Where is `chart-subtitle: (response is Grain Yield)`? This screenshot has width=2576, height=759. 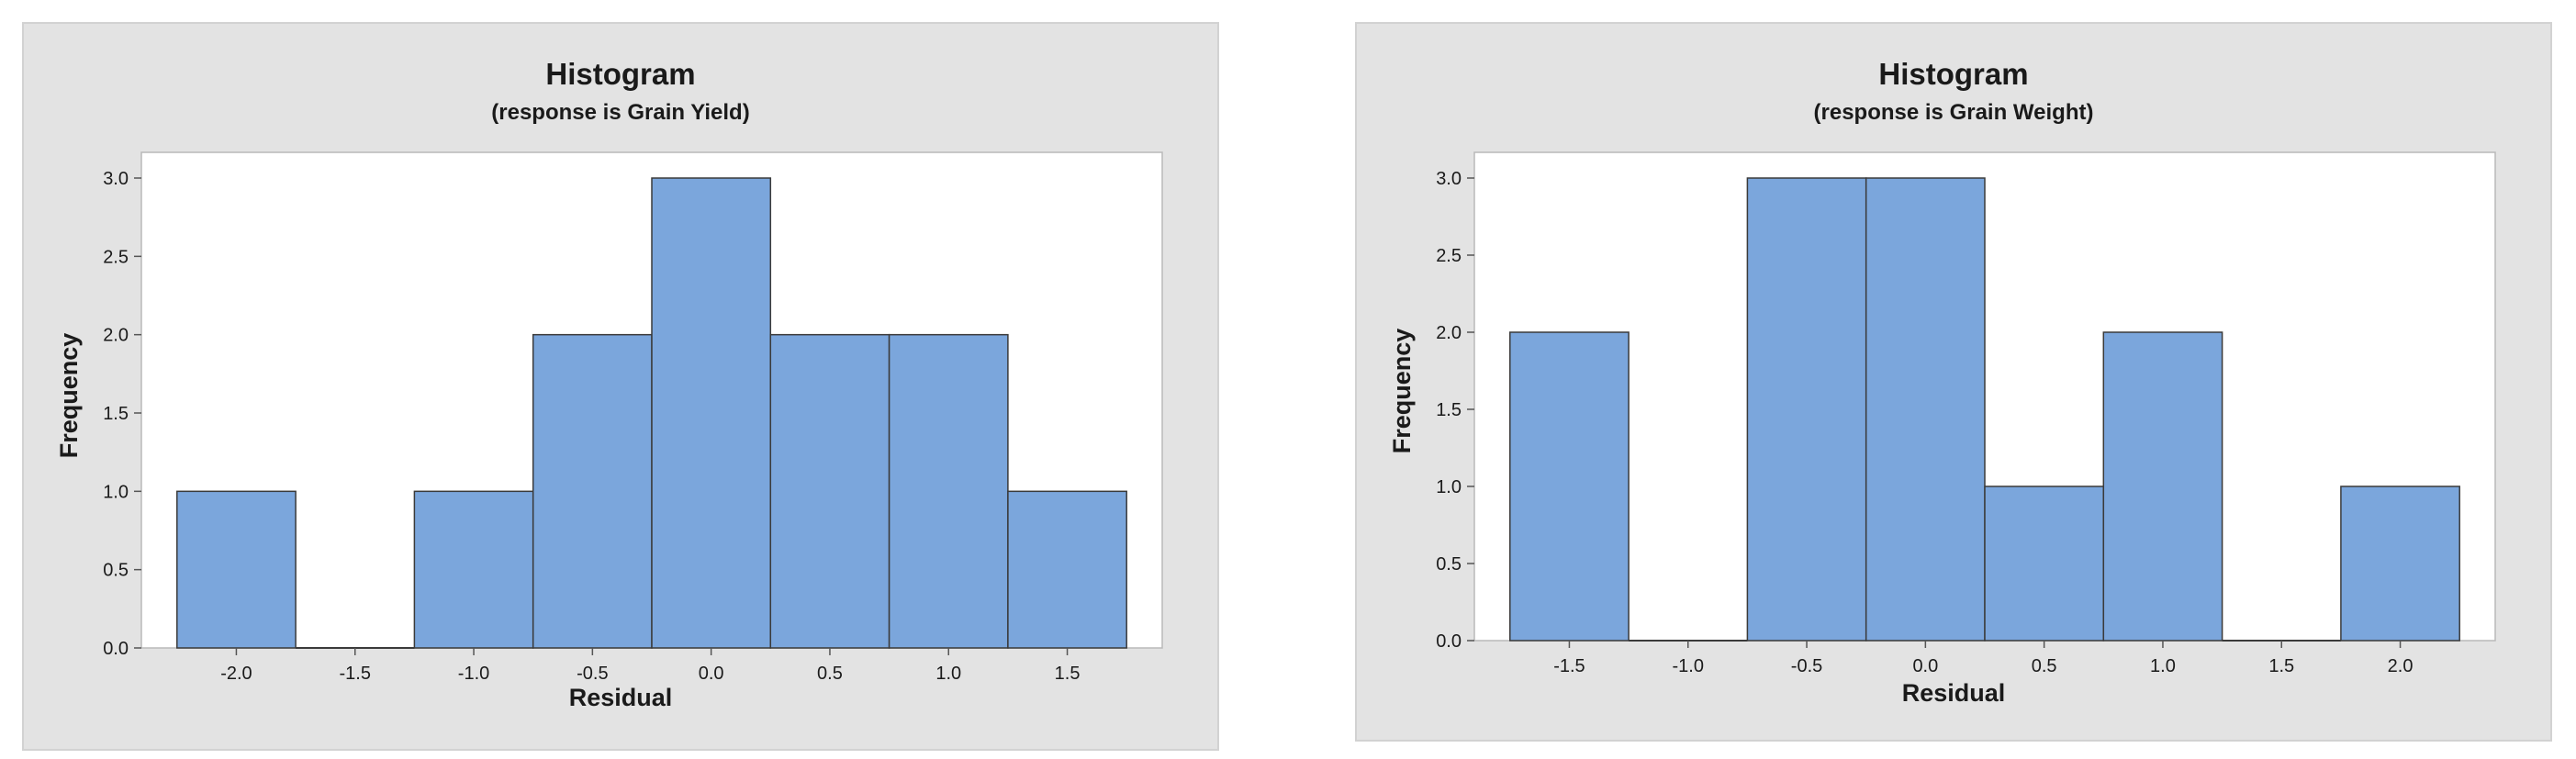
chart-subtitle: (response is Grain Yield) is located at coordinates (620, 113).